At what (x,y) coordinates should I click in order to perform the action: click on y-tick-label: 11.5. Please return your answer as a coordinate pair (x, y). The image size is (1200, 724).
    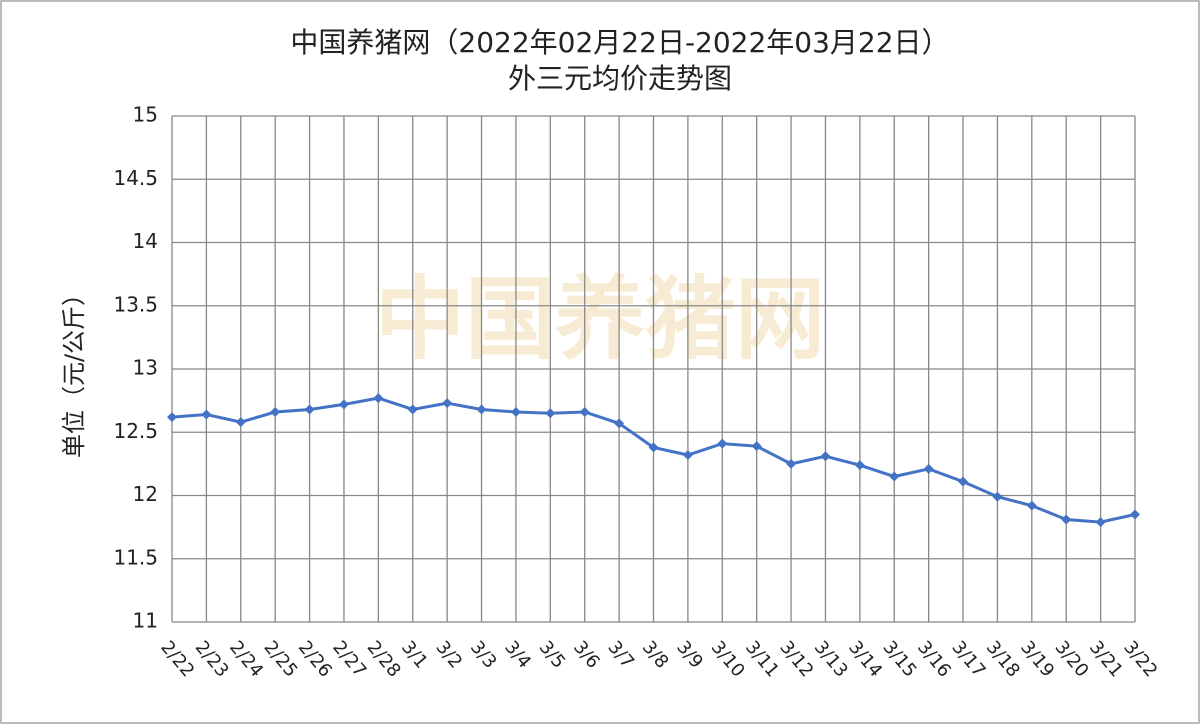
    Looking at the image, I should click on (135, 557).